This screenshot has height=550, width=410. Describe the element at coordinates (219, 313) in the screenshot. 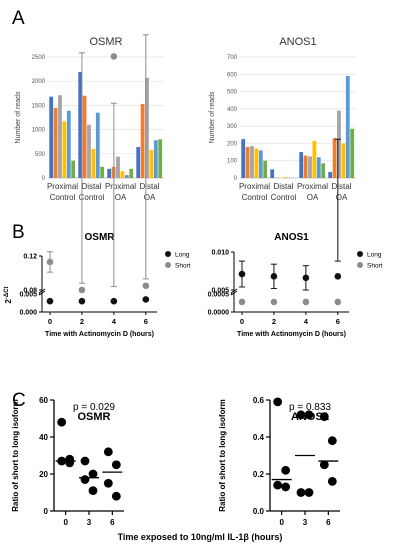

I see `y-tick-label: 0.0000` at that location.